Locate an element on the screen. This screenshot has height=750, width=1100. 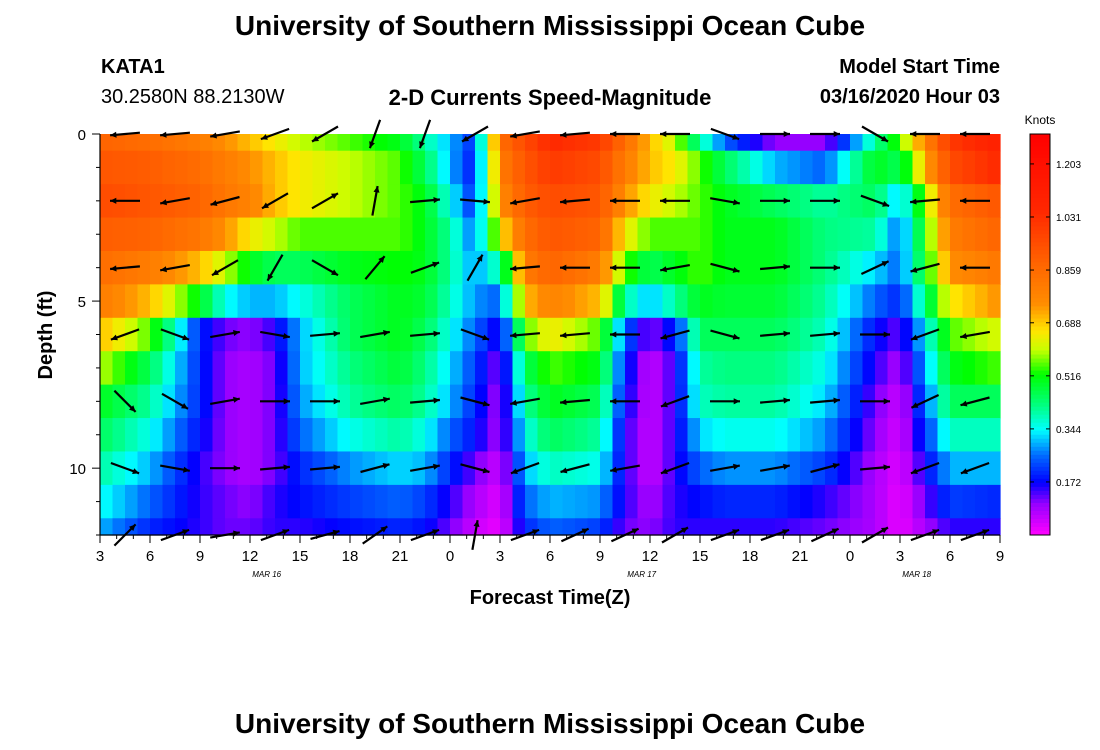
colorbar-tick-label: 0.688 is located at coordinates (1068, 324).